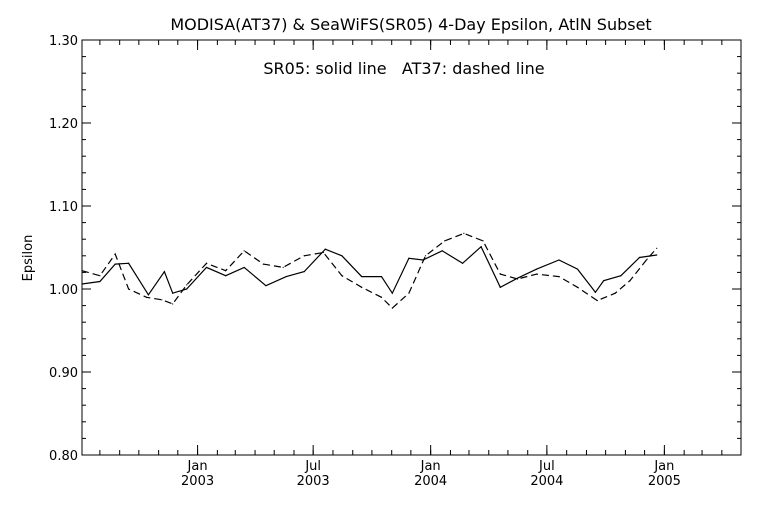 The width and height of the screenshot is (768, 516). What do you see at coordinates (63, 41) in the screenshot?
I see `y-tick-label: 1.30` at bounding box center [63, 41].